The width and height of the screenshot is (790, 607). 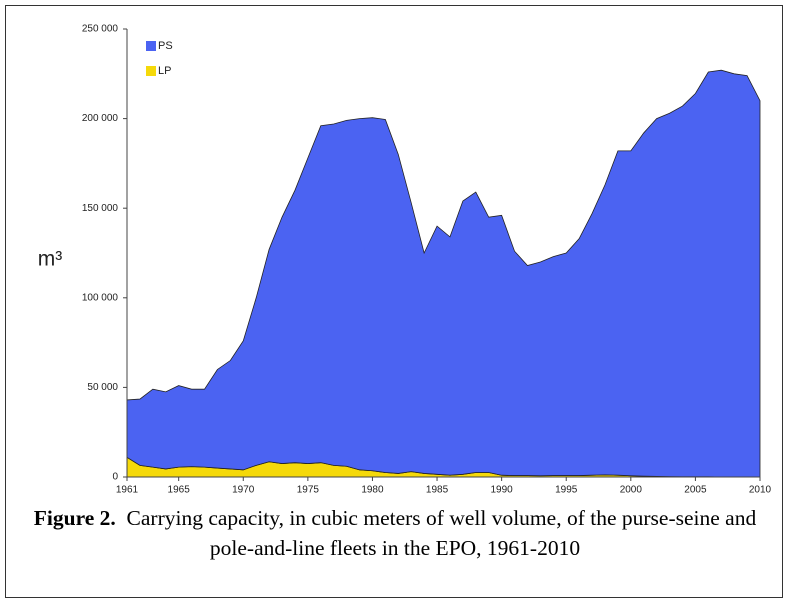 What do you see at coordinates (165, 46) in the screenshot?
I see `legend-label: PS` at bounding box center [165, 46].